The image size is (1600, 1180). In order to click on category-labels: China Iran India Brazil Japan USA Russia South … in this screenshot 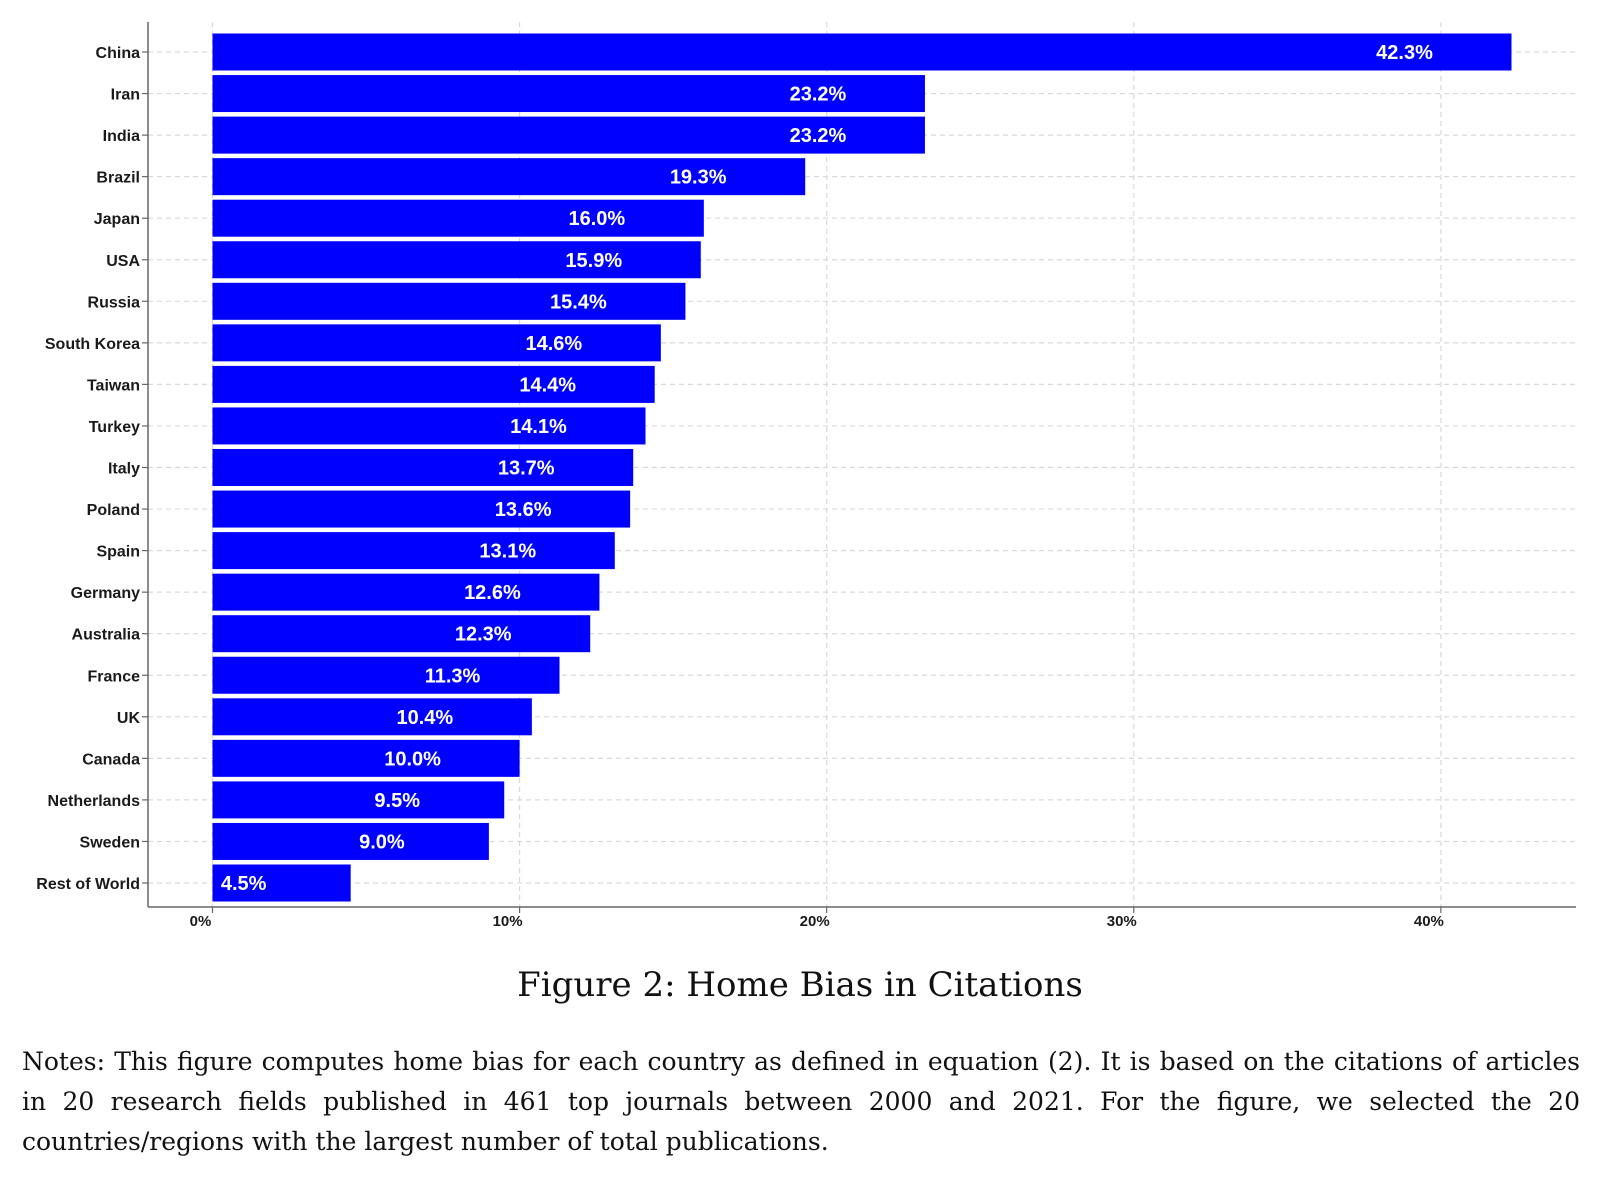, I will do `click(88, 469)`.